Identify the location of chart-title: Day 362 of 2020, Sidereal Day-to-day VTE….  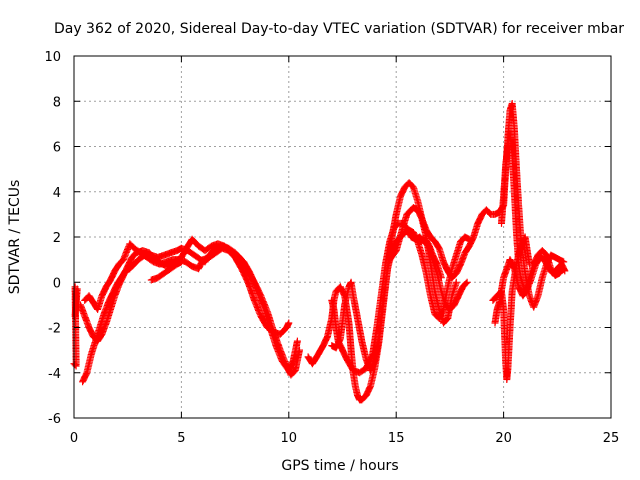
(339, 29).